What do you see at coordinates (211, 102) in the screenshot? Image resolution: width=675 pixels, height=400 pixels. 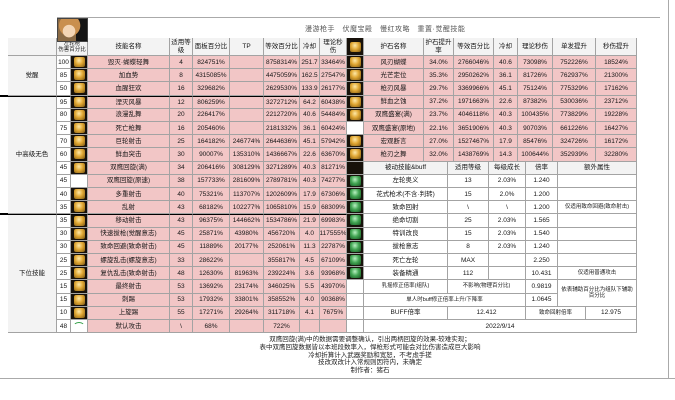 I see `cell-panel-pct: 806259%` at bounding box center [211, 102].